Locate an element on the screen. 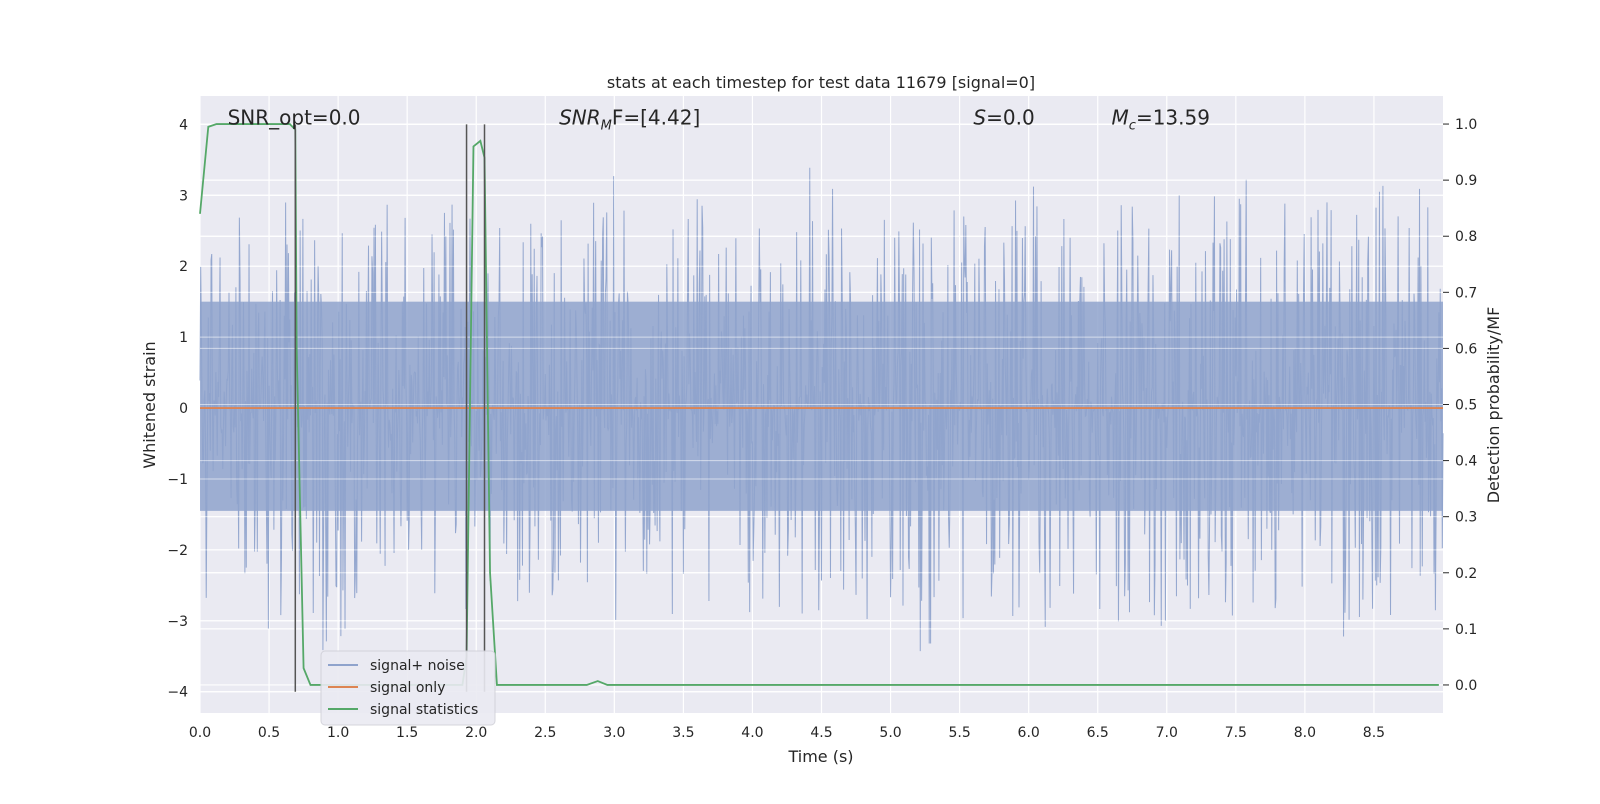  y-right-tick-label: 0.5 is located at coordinates (1466, 406).